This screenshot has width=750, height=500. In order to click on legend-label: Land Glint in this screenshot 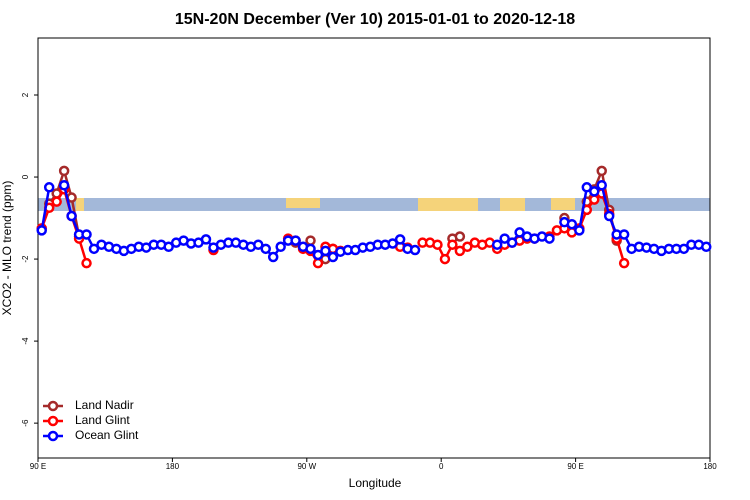, I will do `click(102, 420)`.